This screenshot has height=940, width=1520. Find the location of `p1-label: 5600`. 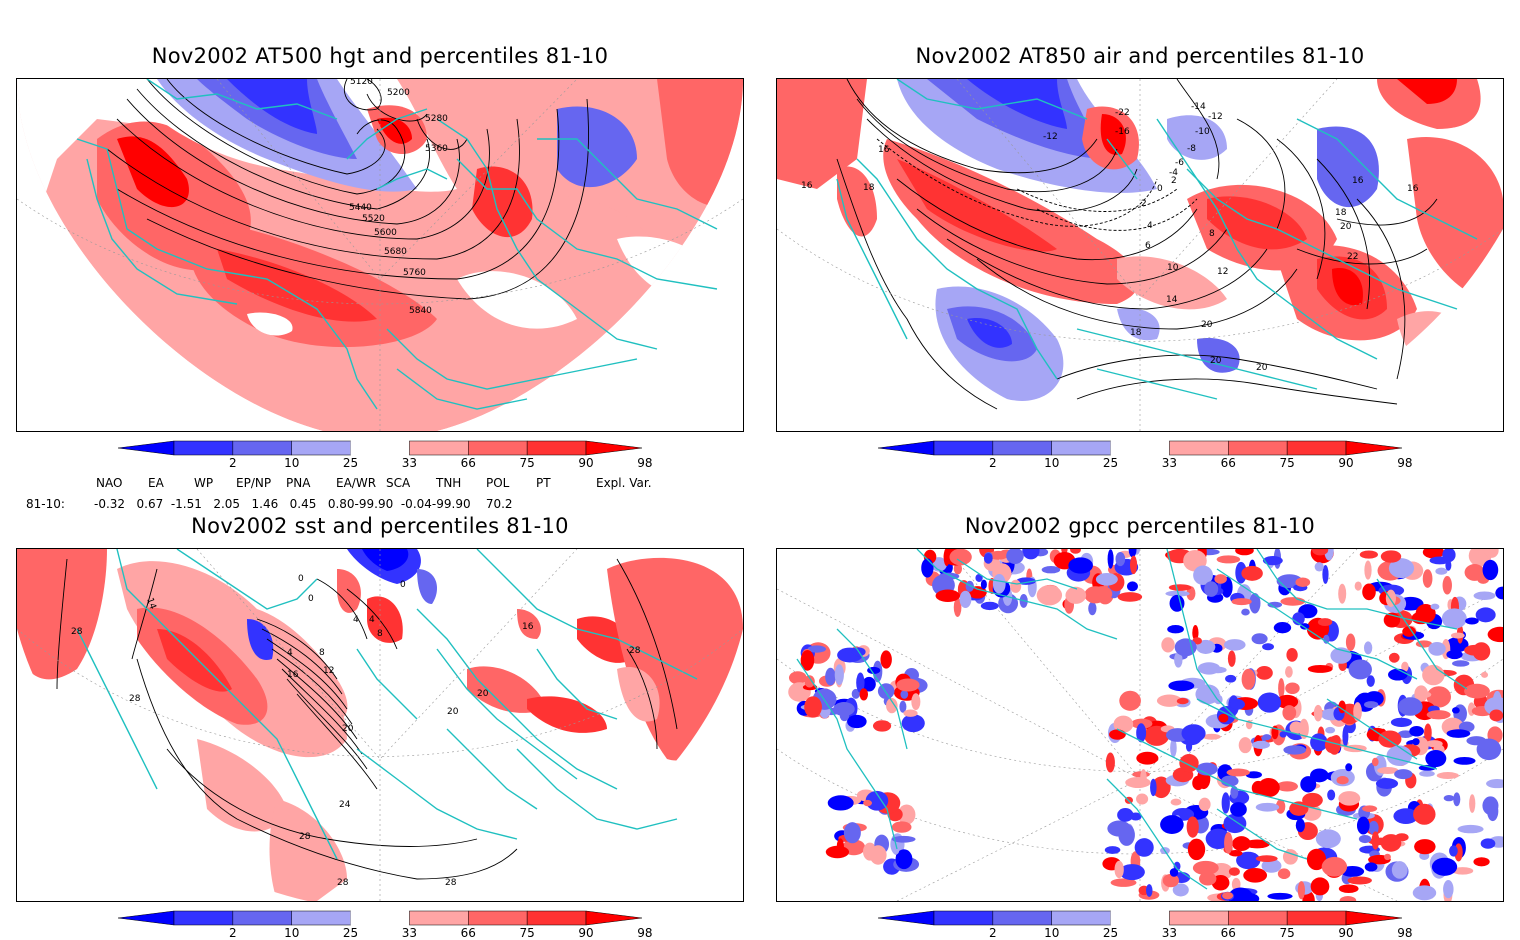

p1-label: 5600 is located at coordinates (385, 233).